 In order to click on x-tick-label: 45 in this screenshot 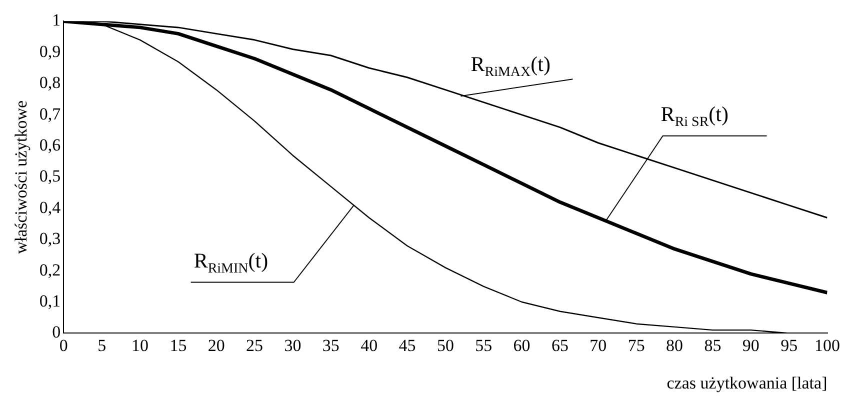, I will do `click(407, 345)`.